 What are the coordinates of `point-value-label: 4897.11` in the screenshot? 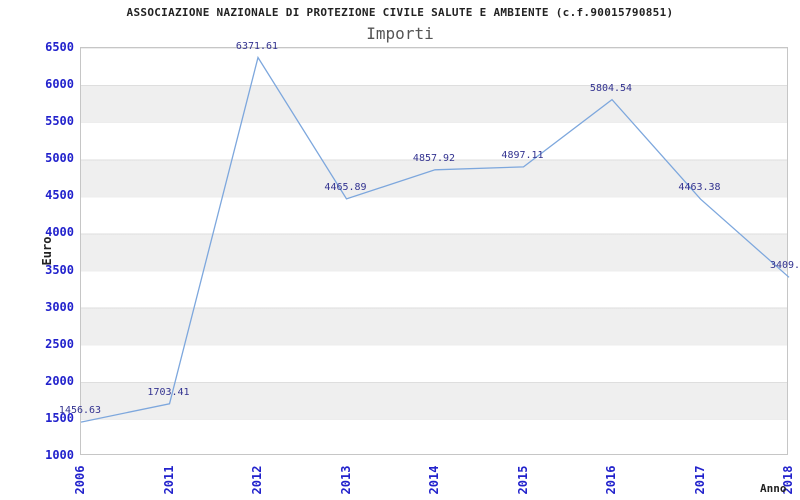 It's located at (522, 155).